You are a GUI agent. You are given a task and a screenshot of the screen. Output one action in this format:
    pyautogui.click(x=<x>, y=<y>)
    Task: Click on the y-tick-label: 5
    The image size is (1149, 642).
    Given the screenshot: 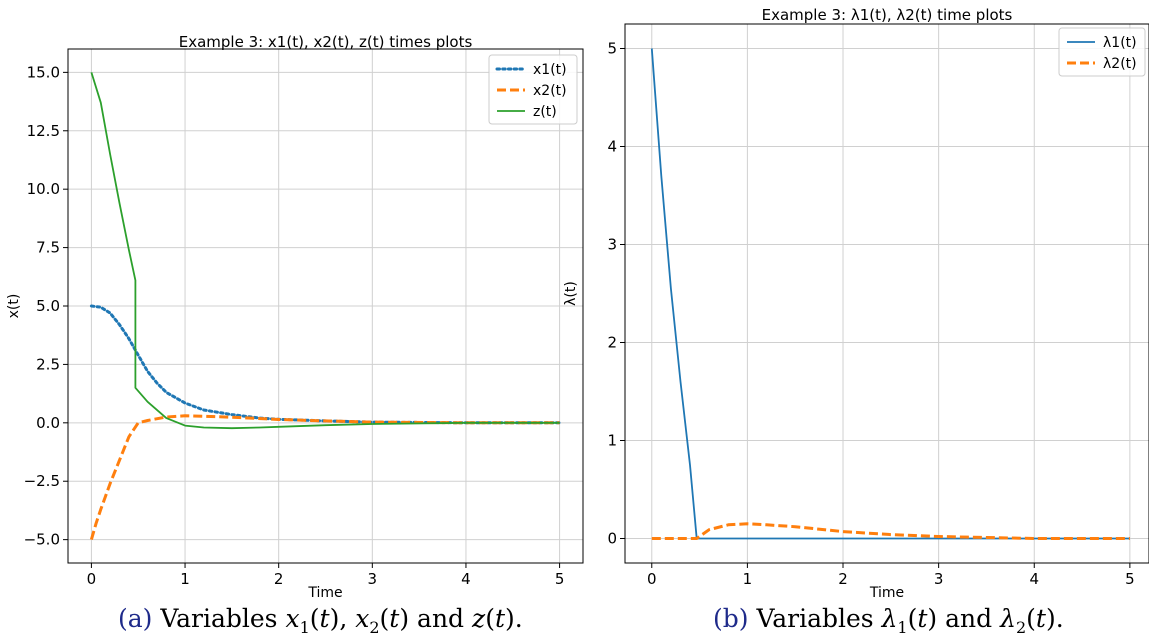 What is the action you would take?
    pyautogui.click(x=612, y=49)
    